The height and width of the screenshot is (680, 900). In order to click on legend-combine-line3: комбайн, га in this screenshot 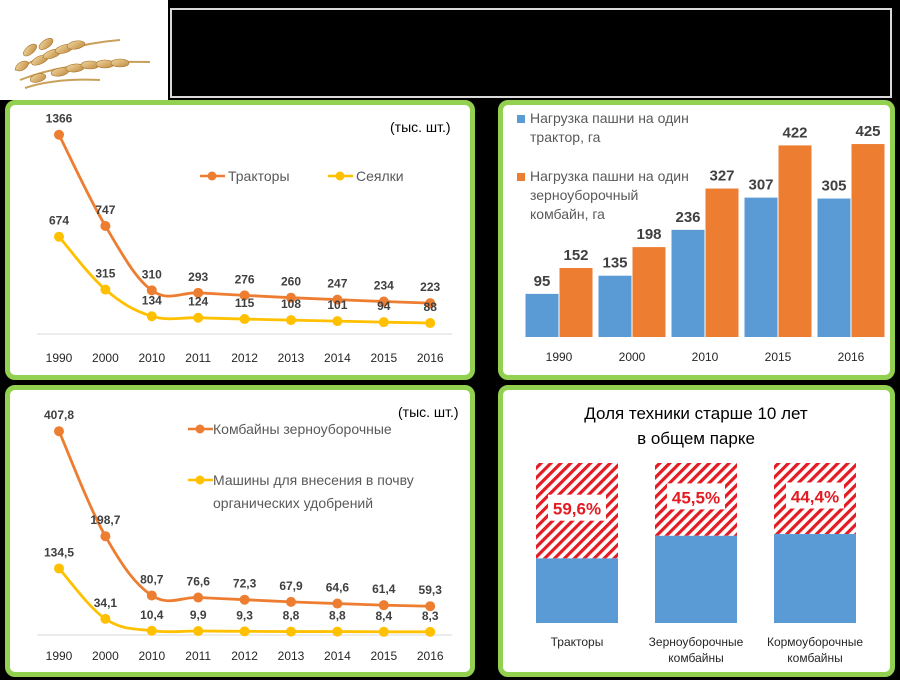, I will do `click(567, 214)`.